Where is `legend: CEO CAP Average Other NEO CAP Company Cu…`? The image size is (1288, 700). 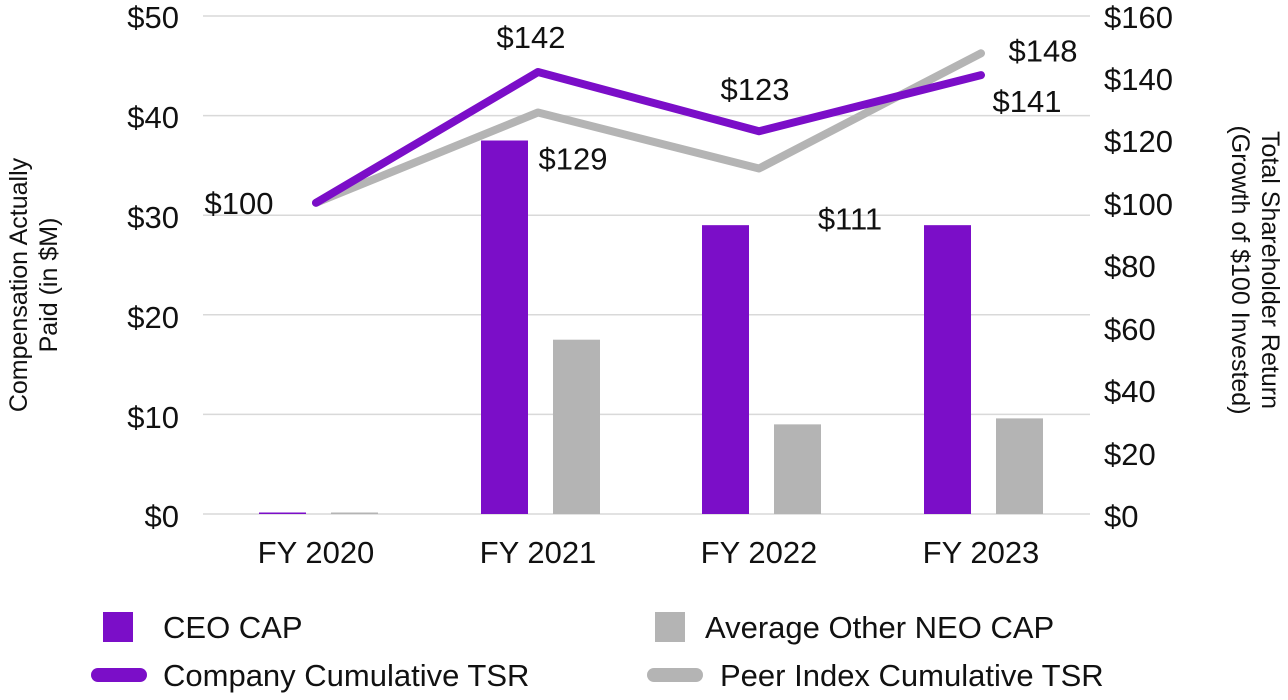 legend: CEO CAP Average Other NEO CAP Company Cu… is located at coordinates (597, 651).